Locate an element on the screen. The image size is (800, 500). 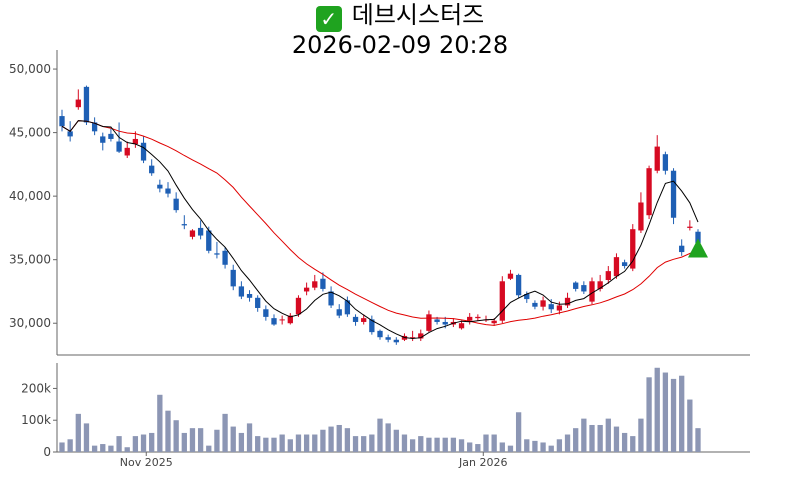
chart-title: ✓ 데브시스터즈 2026-02-09 20:28 is located at coordinates (400, 31).